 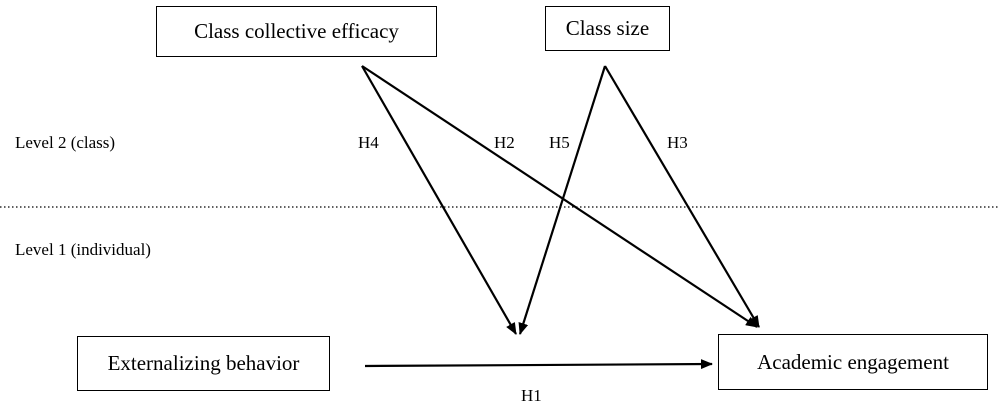 I want to click on academic-engagement-box: Academic engagement, so click(x=853, y=362).